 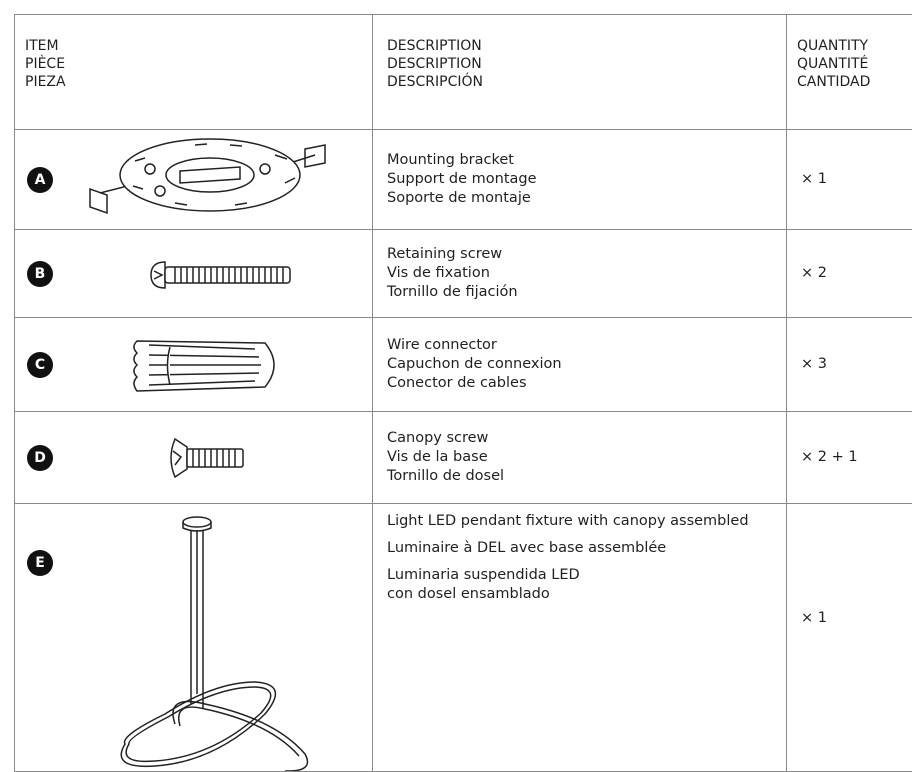 I want to click on item-cell: E, so click(x=194, y=638).